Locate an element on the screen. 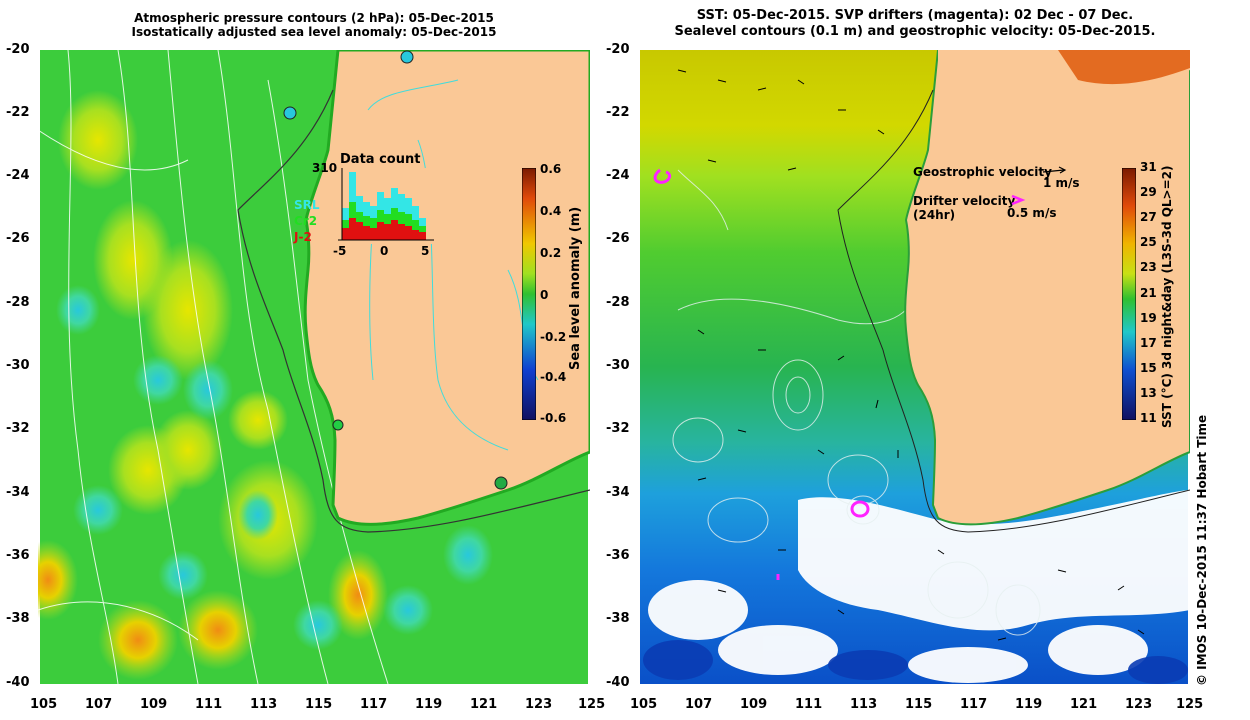  cb-tick: 17 is located at coordinates (1148, 343).